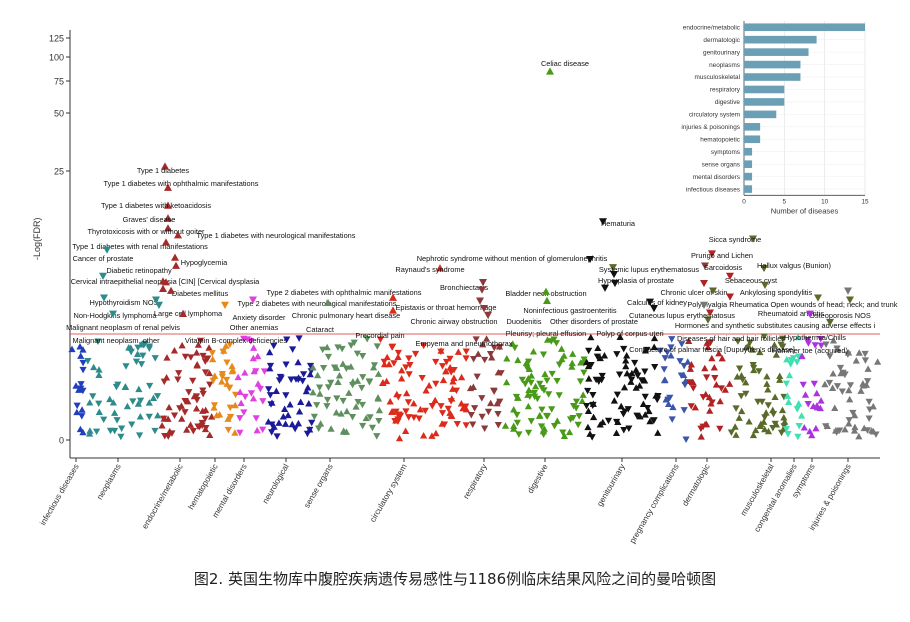 This screenshot has width=910, height=622. What do you see at coordinates (109, 482) in the screenshot?
I see `x-category-label: neoplasms` at bounding box center [109, 482].